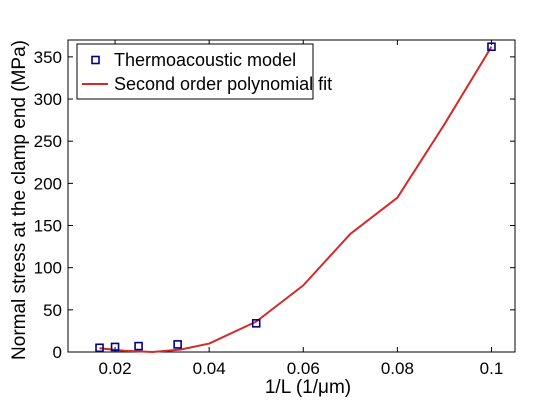  What do you see at coordinates (492, 368) in the screenshot?
I see `x-tick-label: 0.1` at bounding box center [492, 368].